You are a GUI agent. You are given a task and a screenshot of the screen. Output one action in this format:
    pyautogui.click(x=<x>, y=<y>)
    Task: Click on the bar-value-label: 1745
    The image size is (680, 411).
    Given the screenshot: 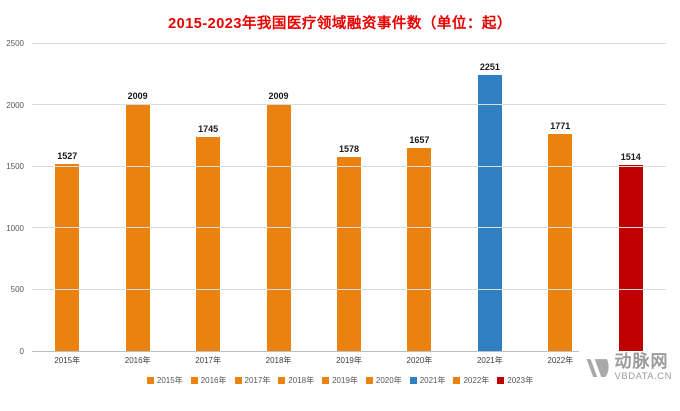 What is the action you would take?
    pyautogui.click(x=208, y=128)
    